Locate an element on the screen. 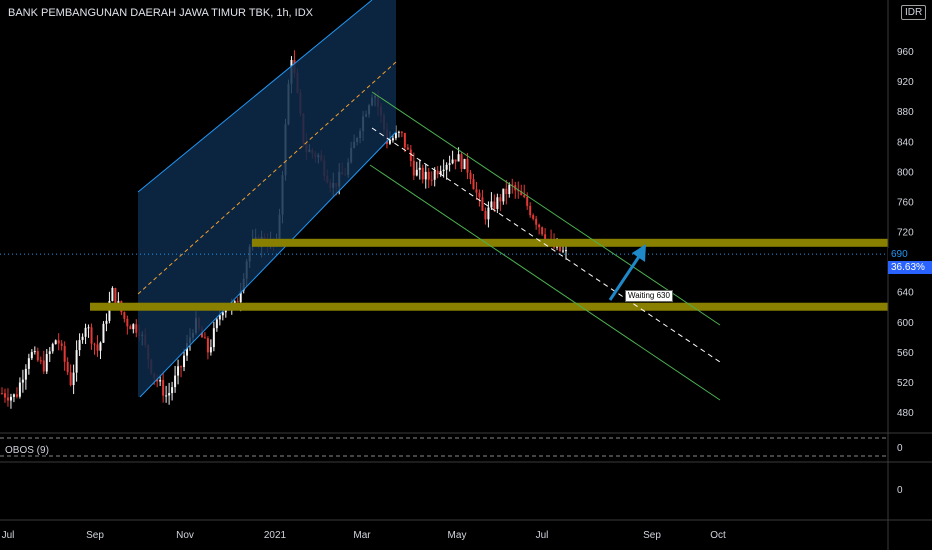  y-tick-label: 640 is located at coordinates (905, 293).